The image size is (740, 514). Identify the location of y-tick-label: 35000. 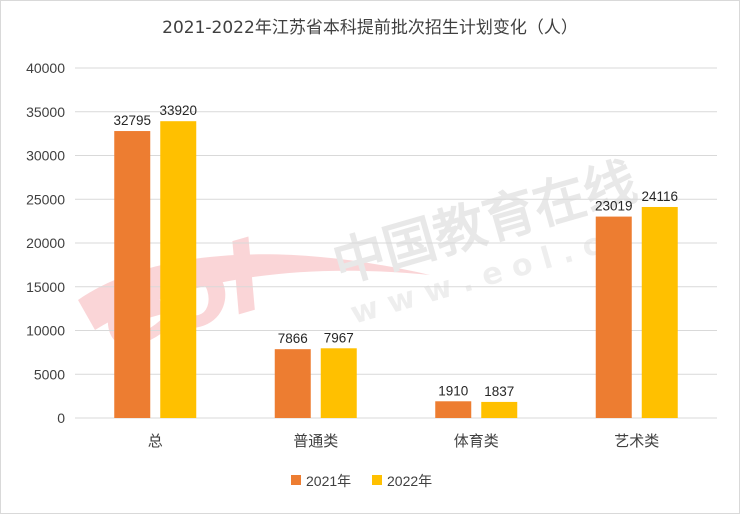
(45, 112).